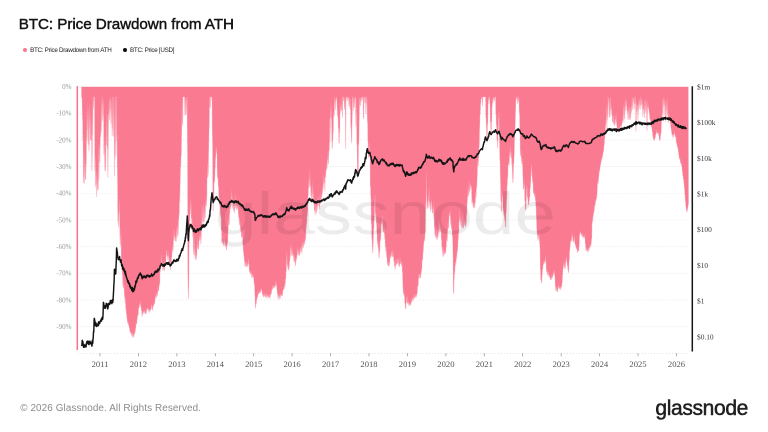 This screenshot has height=432, width=768. I want to click on svg-text: 2019, so click(407, 364).